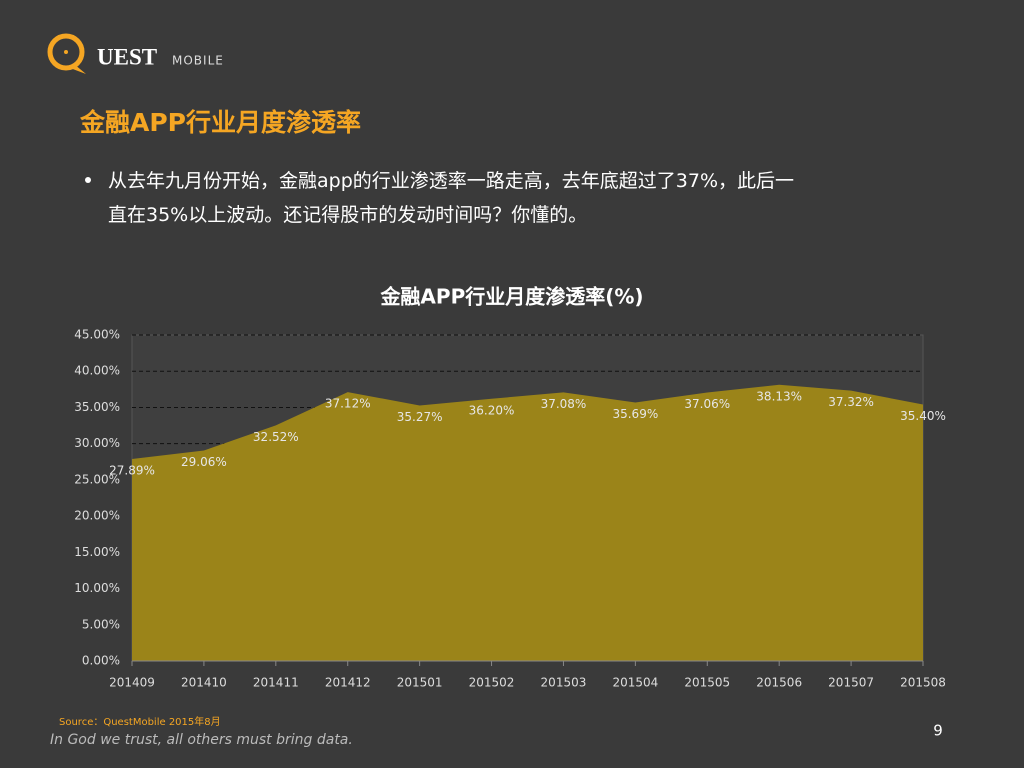 The image size is (1024, 768). Describe the element at coordinates (348, 683) in the screenshot. I see `x-tick-label: 201412` at that location.